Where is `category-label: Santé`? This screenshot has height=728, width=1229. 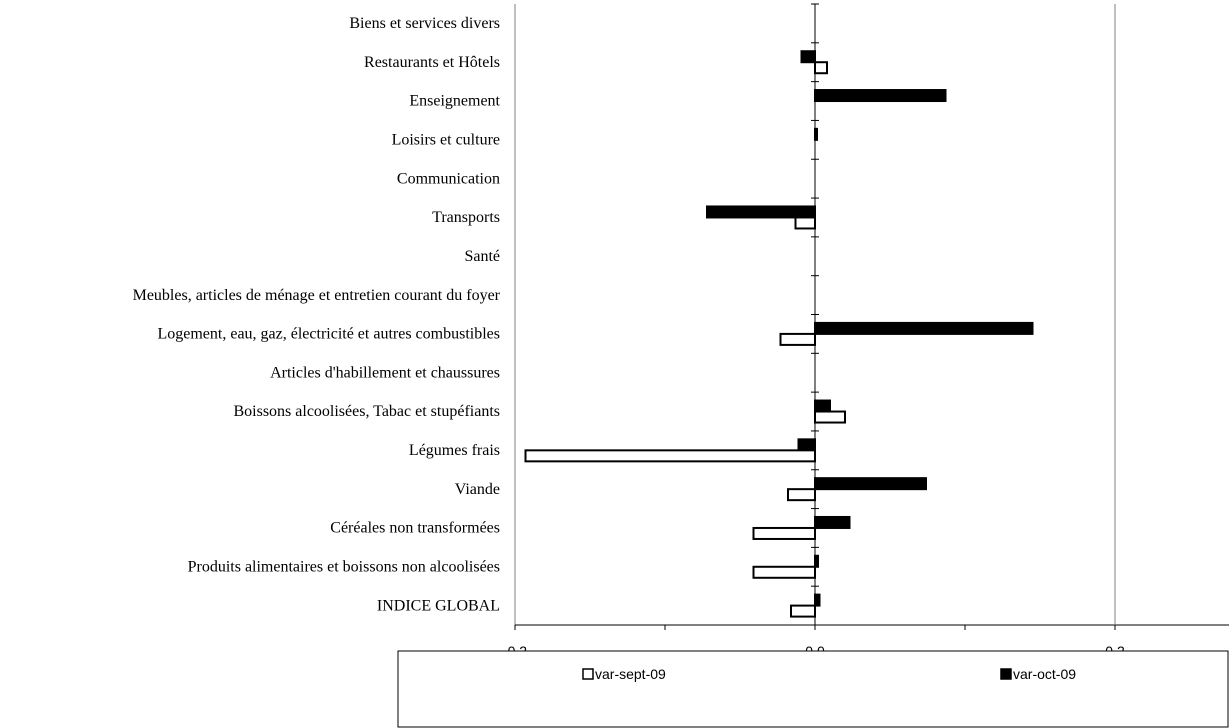
category-label: Santé is located at coordinates (482, 256).